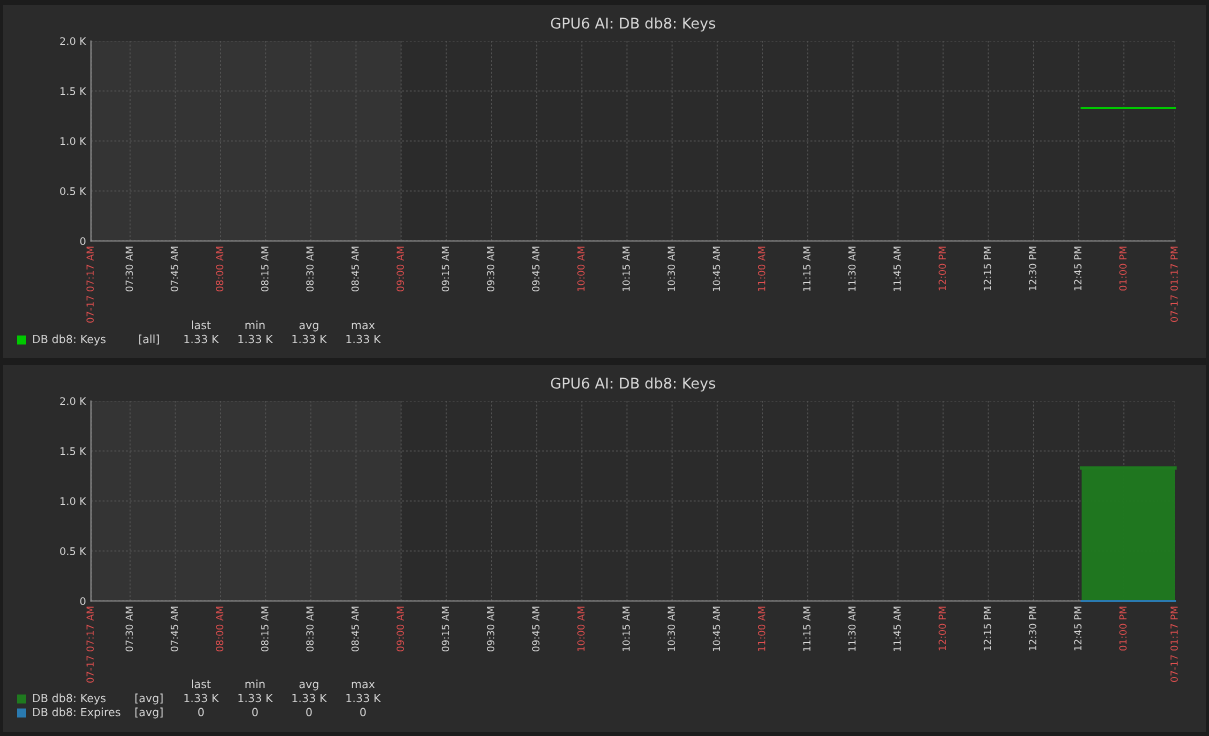 The width and height of the screenshot is (1209, 736). I want to click on text: [all], so click(149, 339).